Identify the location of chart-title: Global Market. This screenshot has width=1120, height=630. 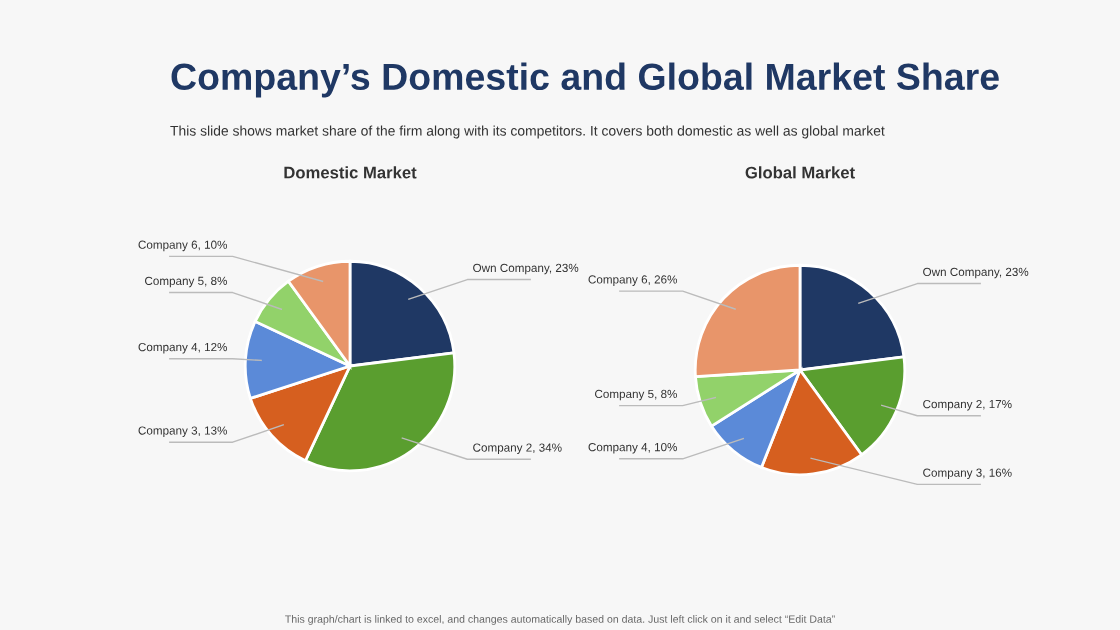
(800, 172).